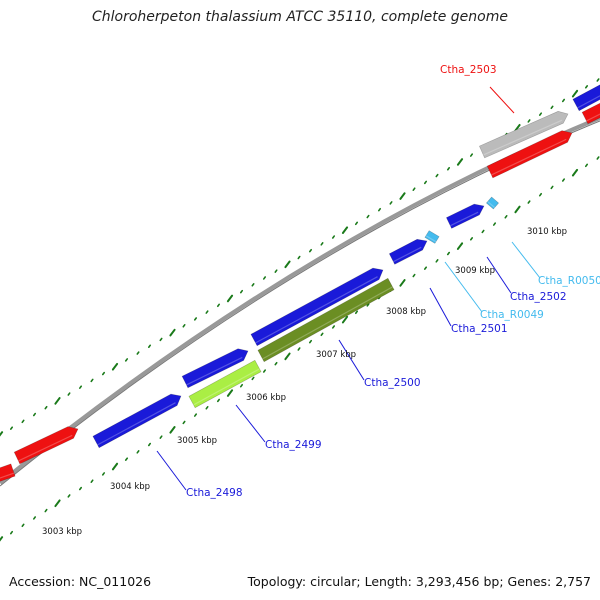 The width and height of the screenshot is (600, 600). What do you see at coordinates (468, 70) in the screenshot?
I see `gene-label-ctha-2503: Ctha_2503` at bounding box center [468, 70].